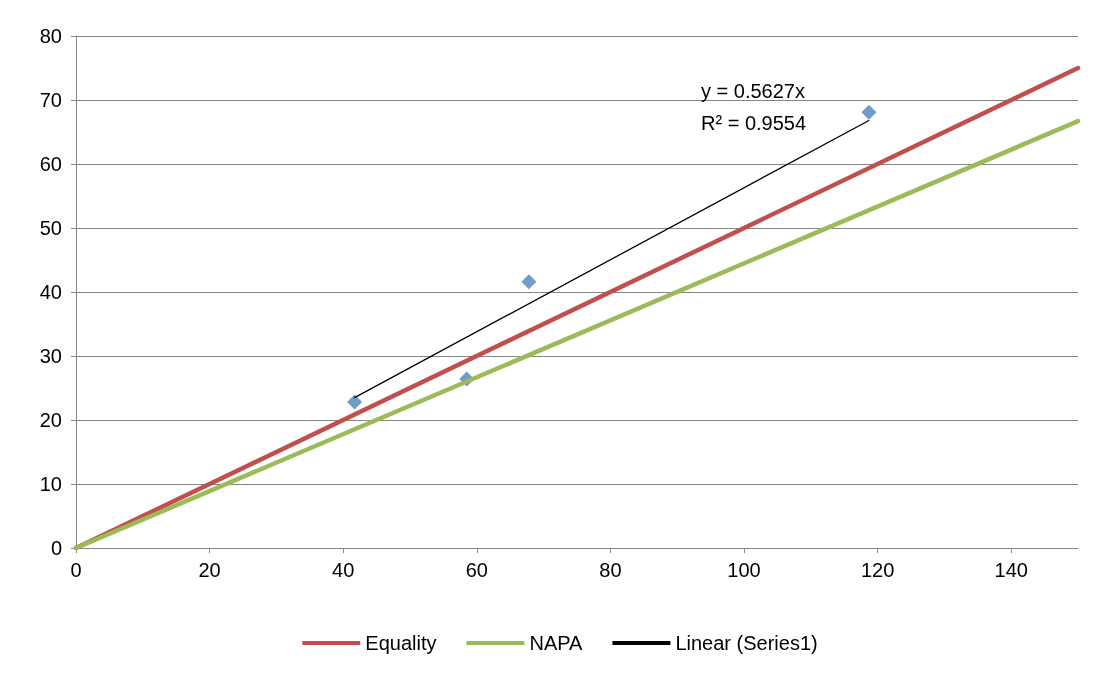 The width and height of the screenshot is (1120, 676). What do you see at coordinates (50, 420) in the screenshot?
I see `y-tick-label: 20` at bounding box center [50, 420].